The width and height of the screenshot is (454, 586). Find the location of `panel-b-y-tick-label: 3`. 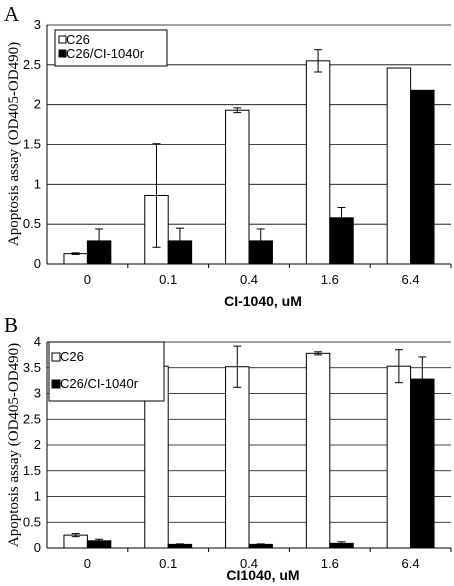

panel-b-y-tick-label: 3 is located at coordinates (37, 393).